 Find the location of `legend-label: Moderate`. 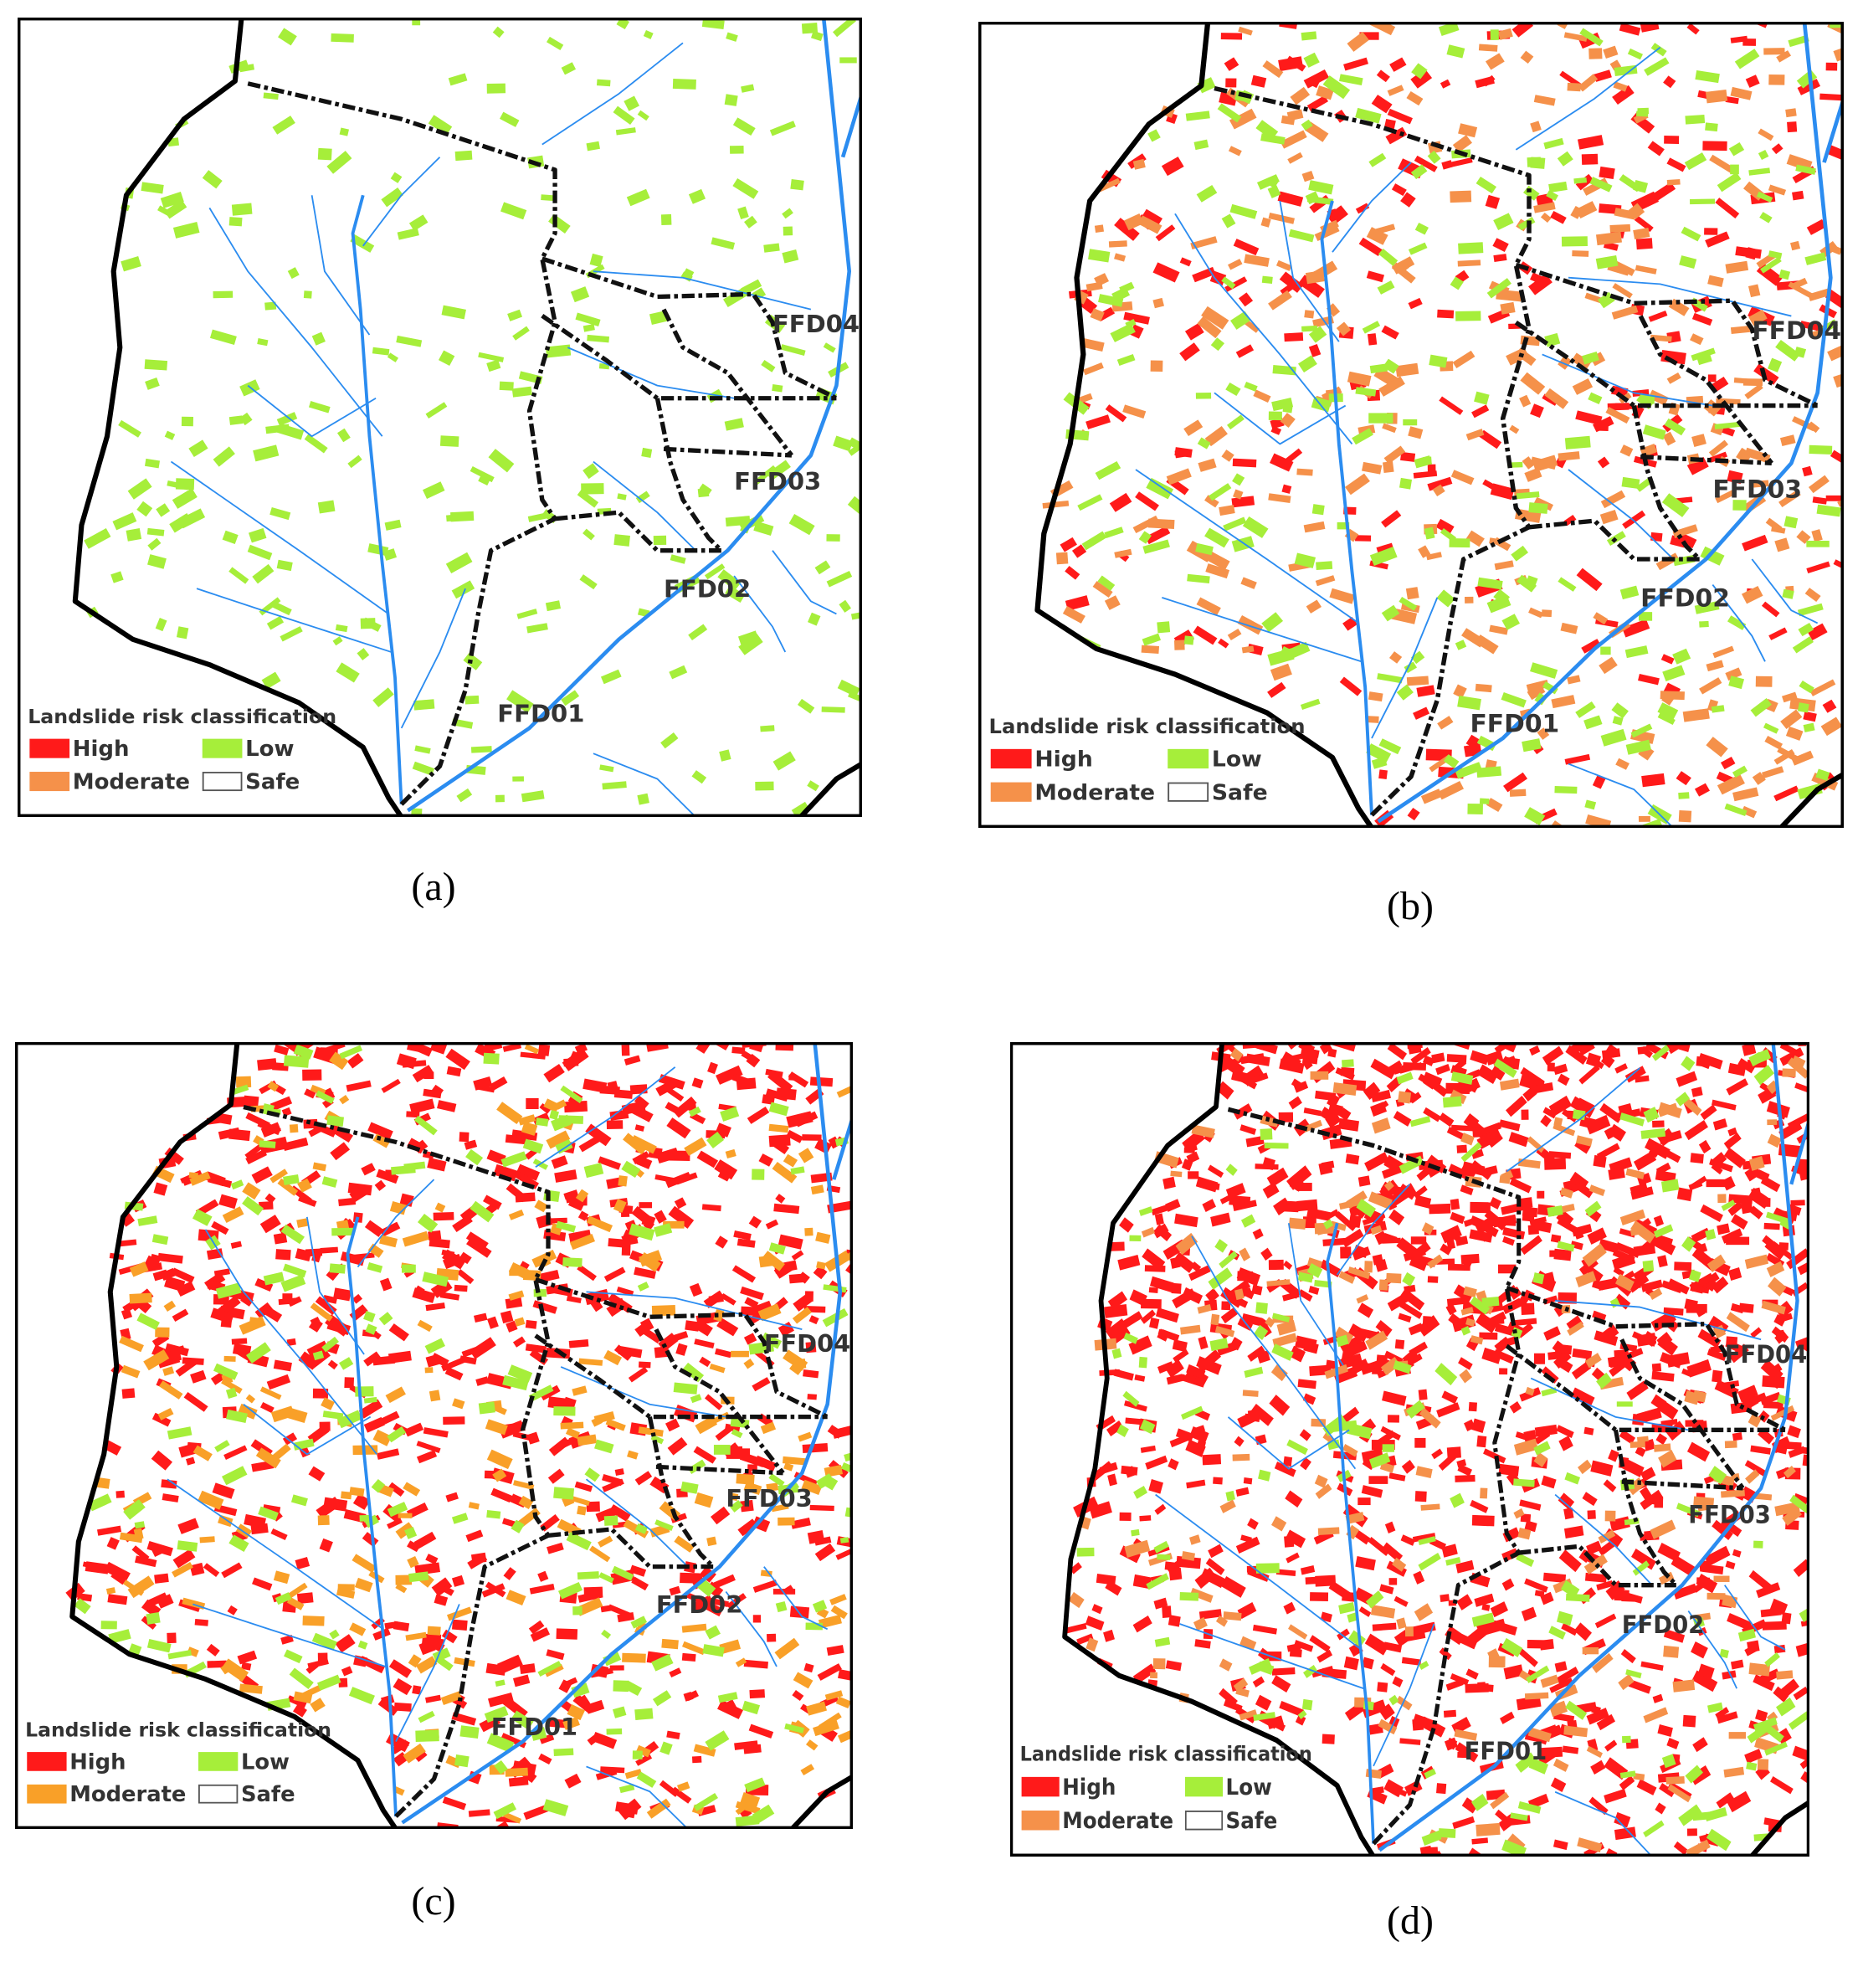

legend-label: Moderate is located at coordinates (1117, 1820).